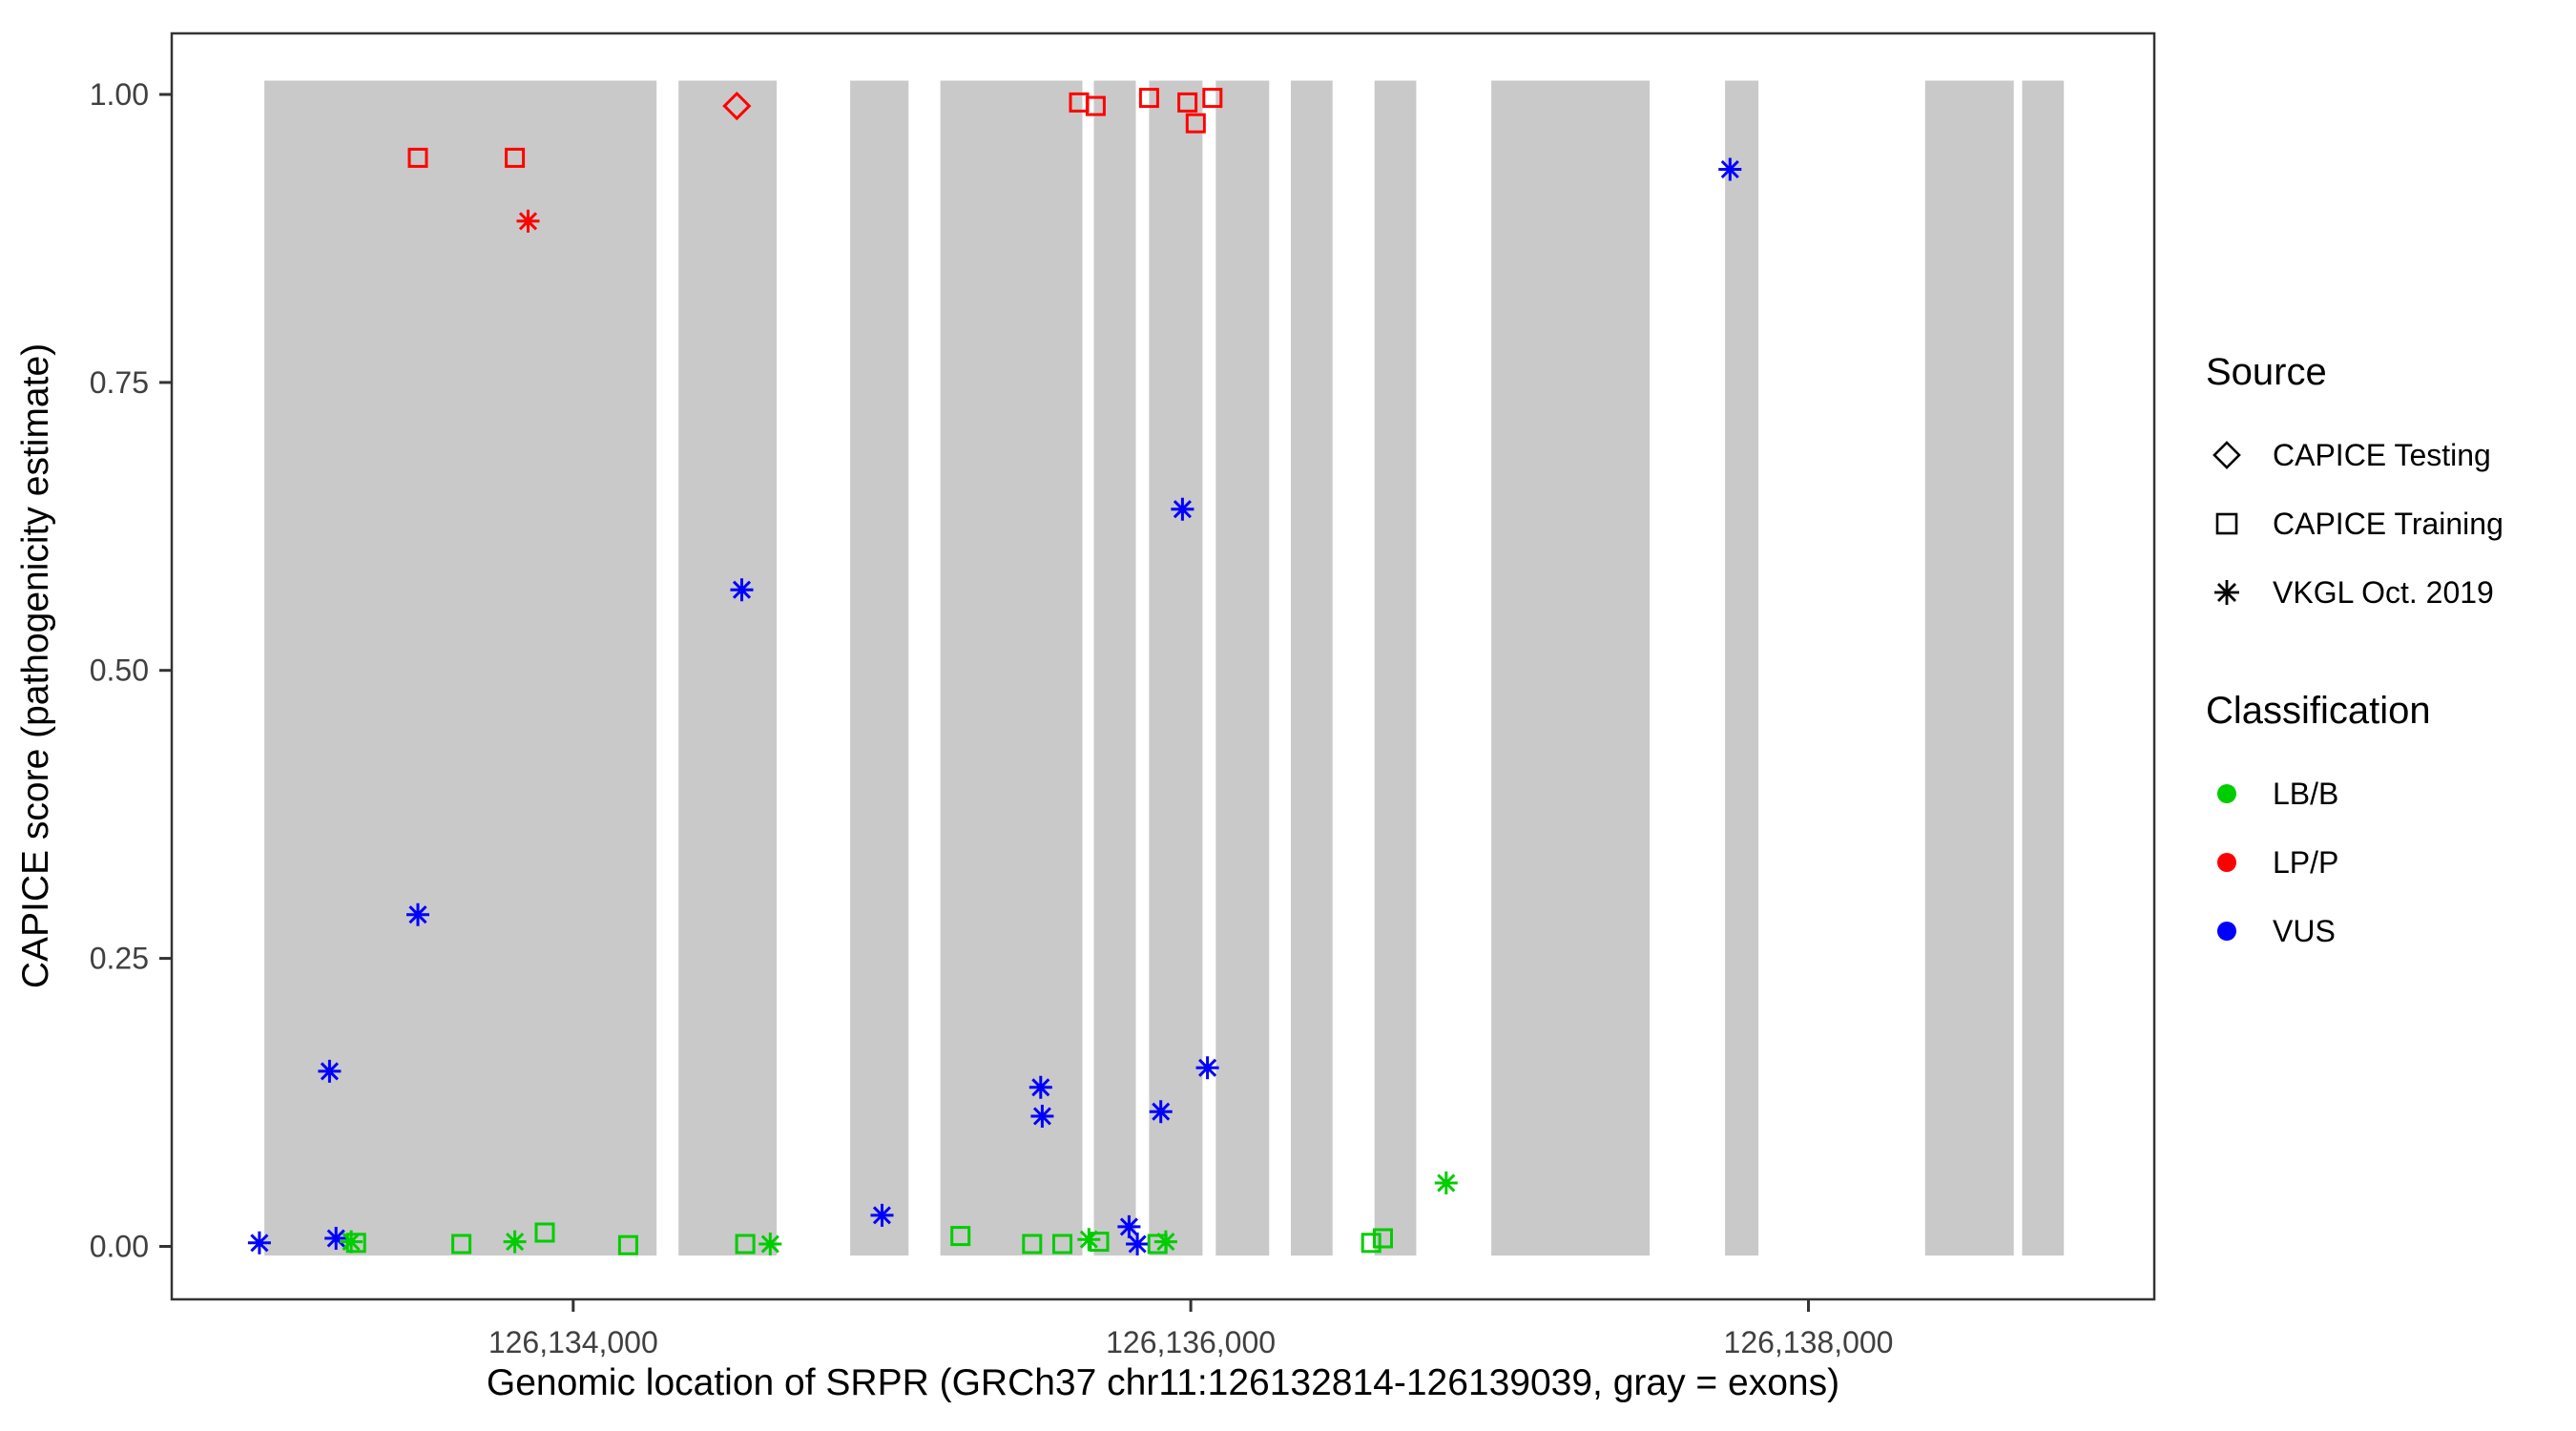 The image size is (2576, 1431). I want to click on legend-item-capice-testing: CAPICE Testing, so click(2354, 455).